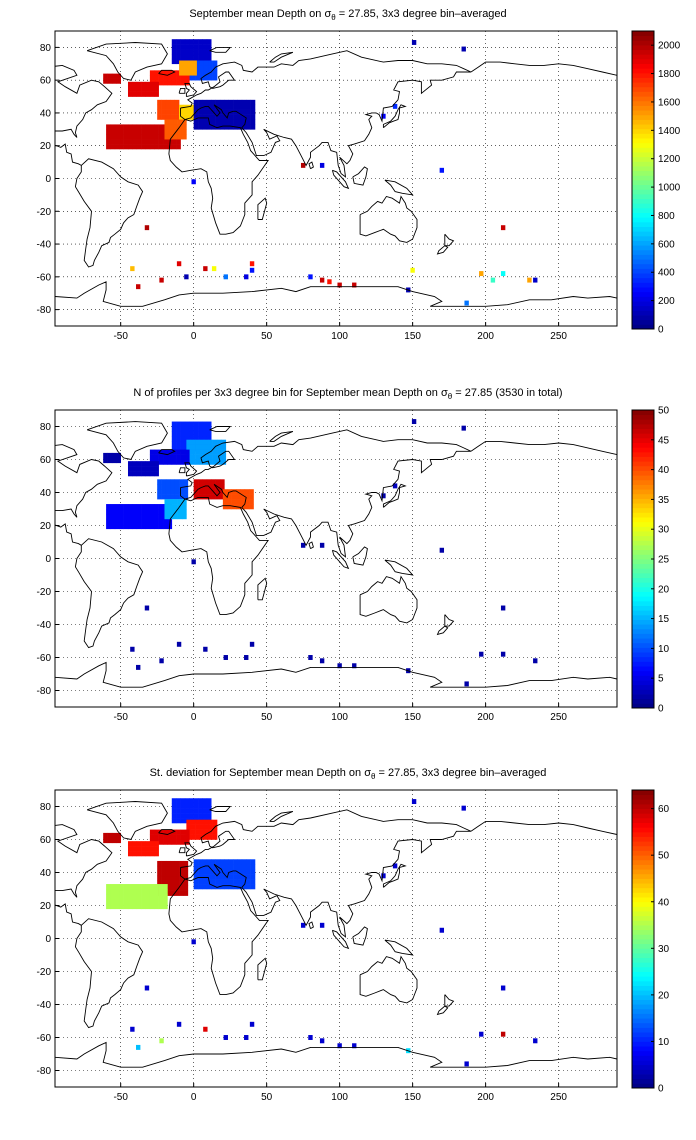  I want to click on panel-1-x-tick-label: 250, so click(558, 336).